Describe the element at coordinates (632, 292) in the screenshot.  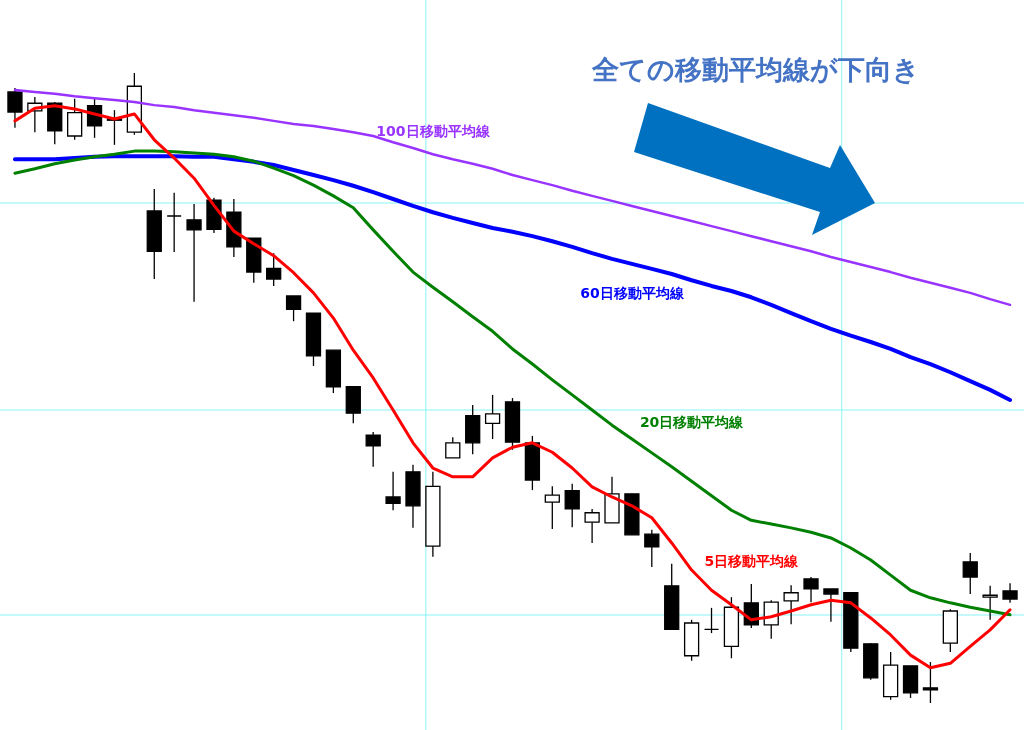
I see `series-label: 60日移動平均線` at that location.